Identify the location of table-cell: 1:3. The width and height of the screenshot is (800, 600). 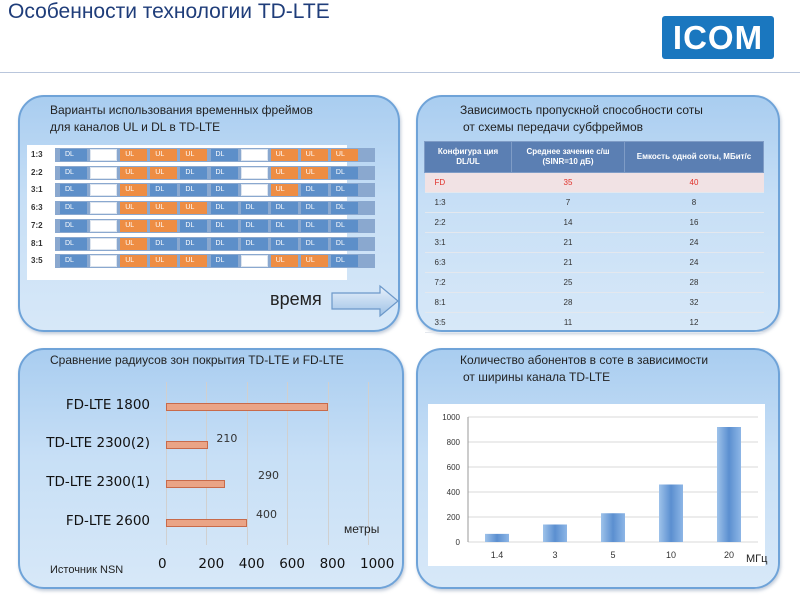
(468, 202).